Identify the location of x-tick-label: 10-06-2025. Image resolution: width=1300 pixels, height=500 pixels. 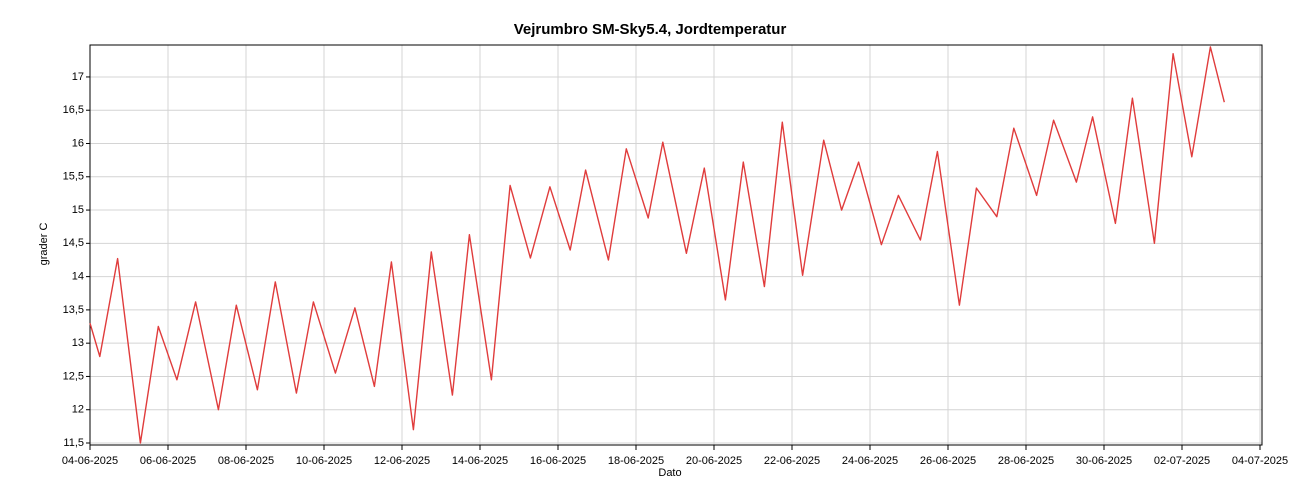
(324, 461).